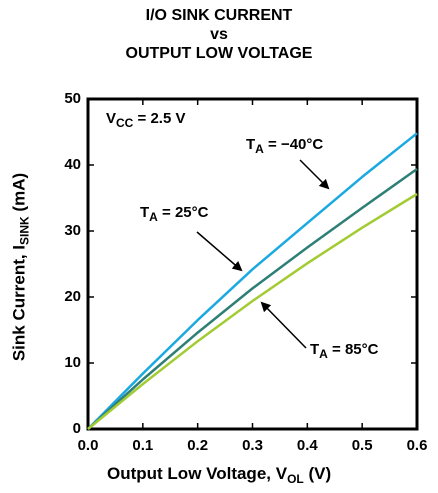 The height and width of the screenshot is (493, 438). I want to click on series-label-25c-main: T, so click(145, 212).